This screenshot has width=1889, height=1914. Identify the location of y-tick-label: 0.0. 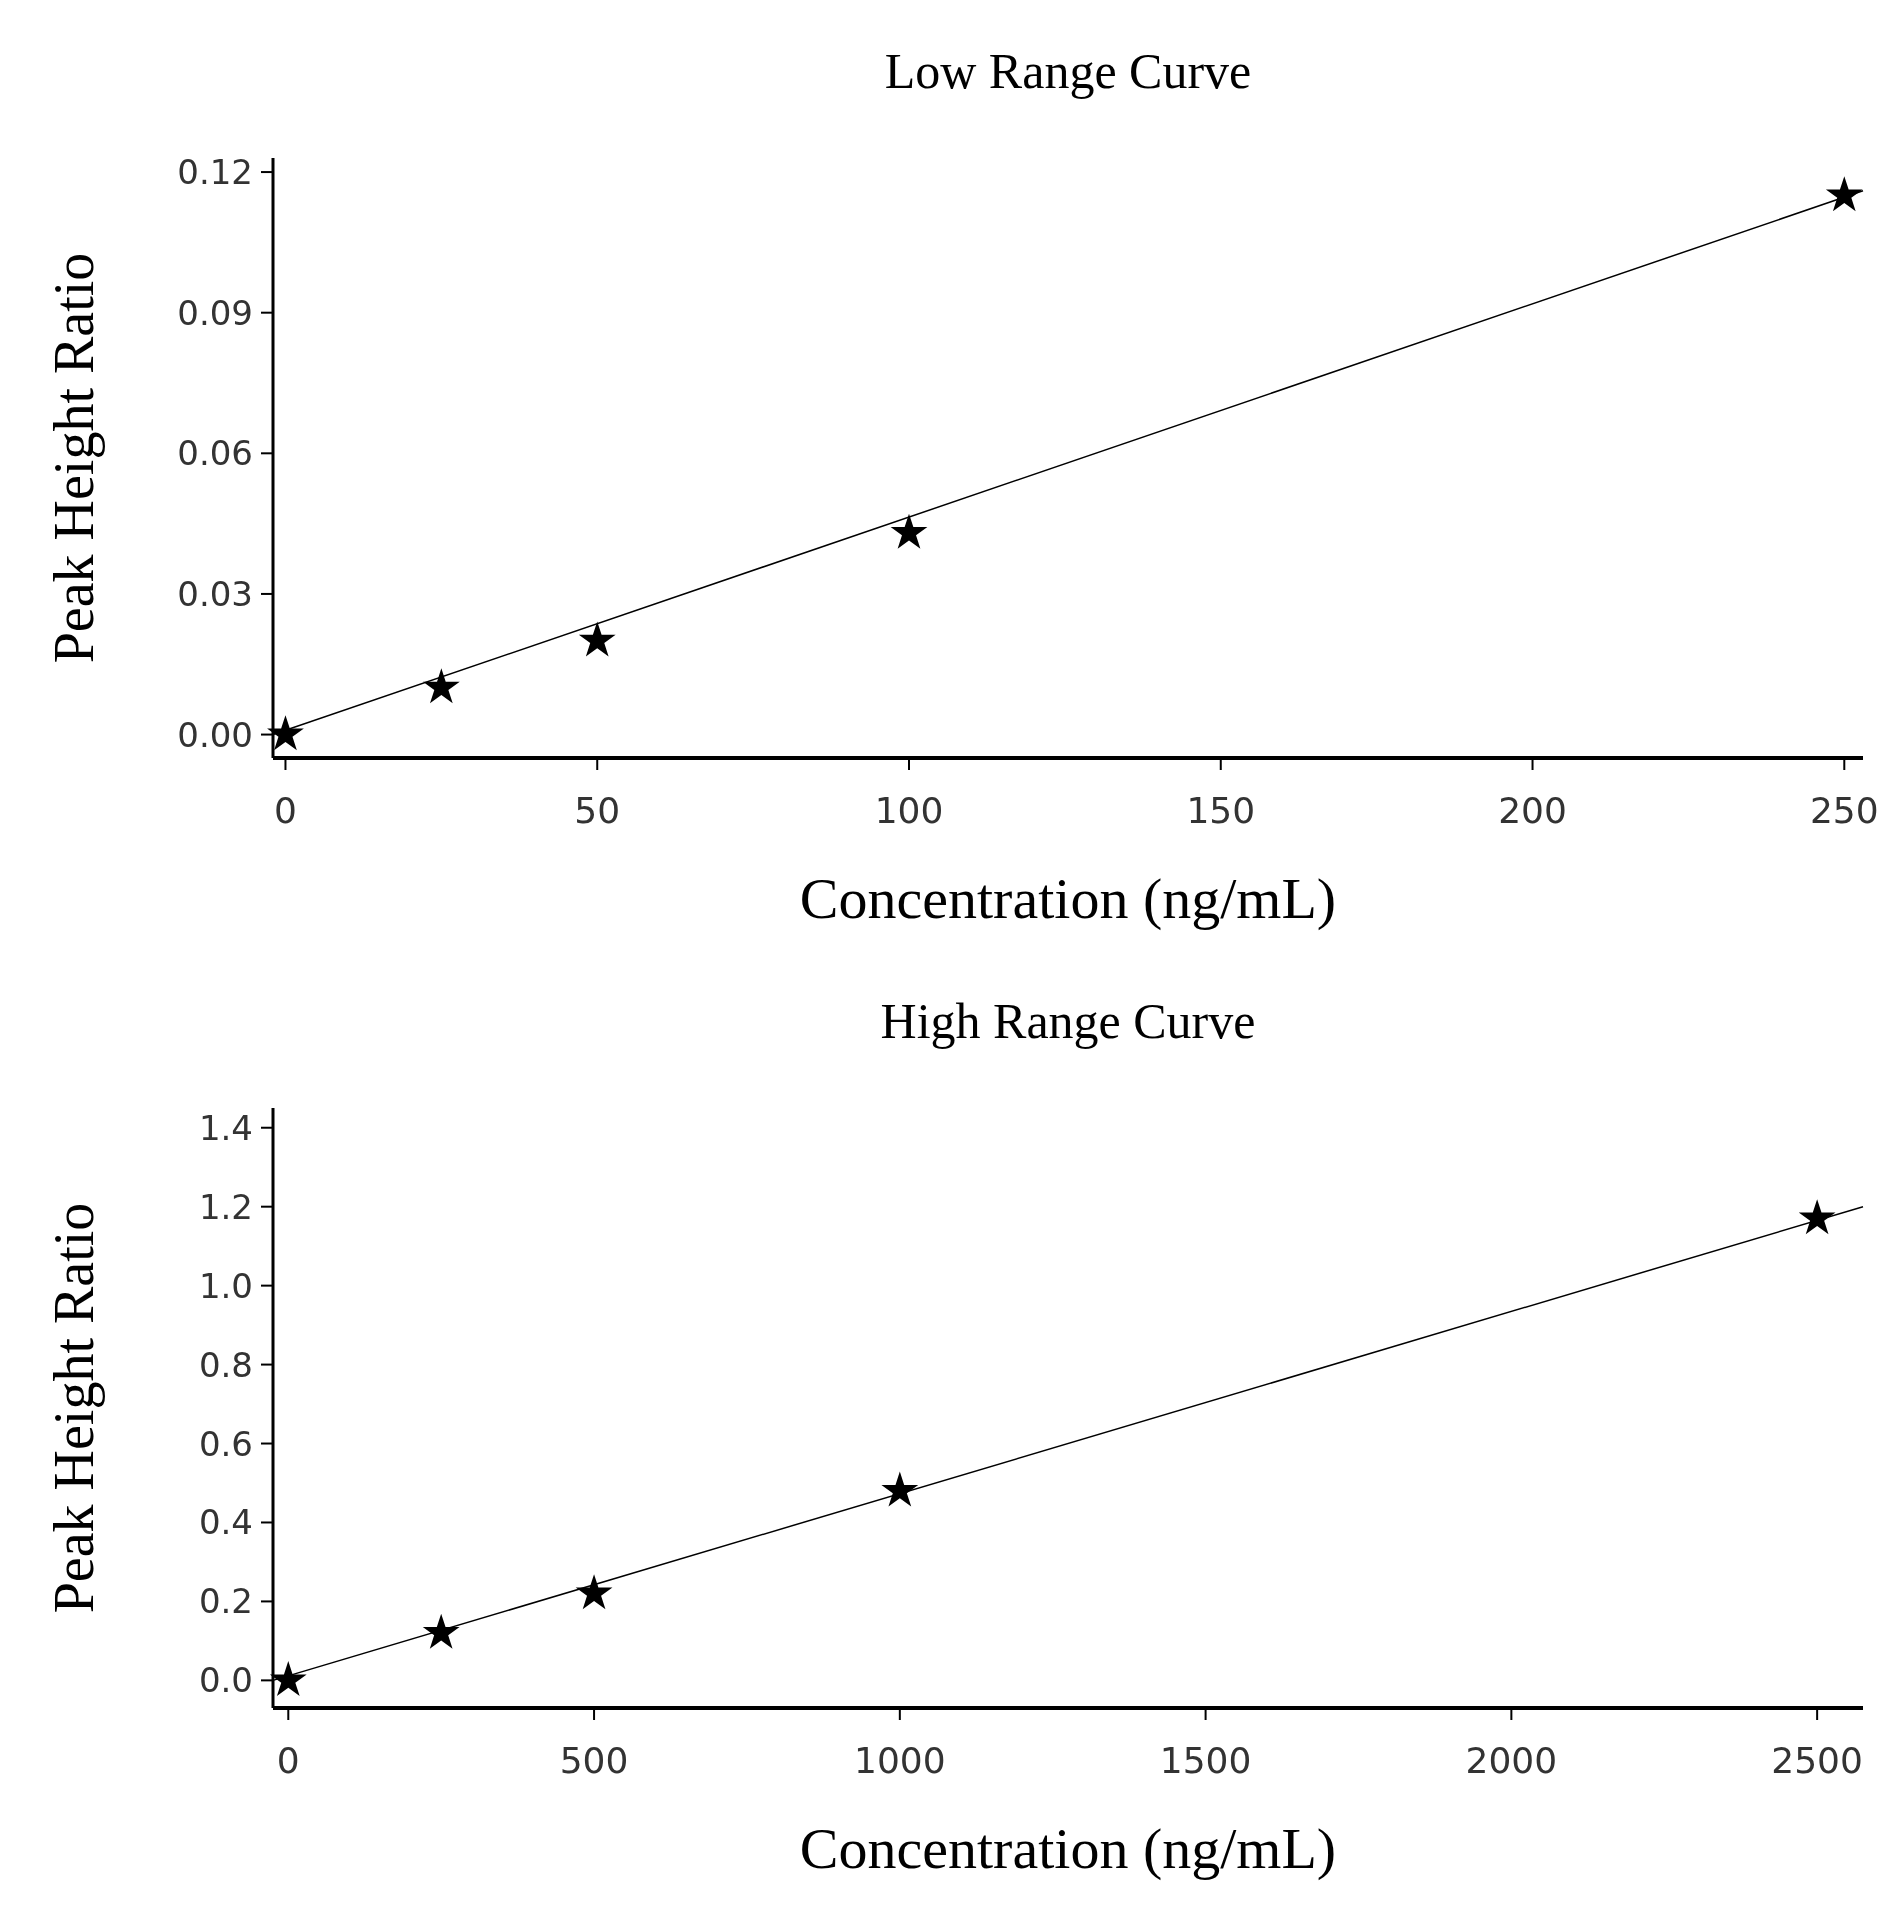
(225, 1680).